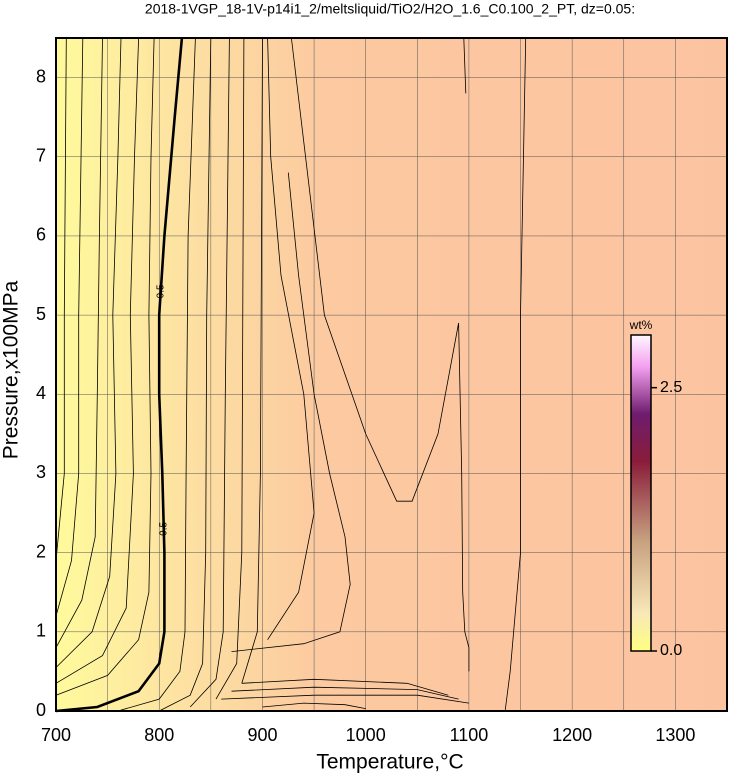 The image size is (734, 776). What do you see at coordinates (11, 369) in the screenshot?
I see `y-axis-label: Pressure,x100MPa` at bounding box center [11, 369].